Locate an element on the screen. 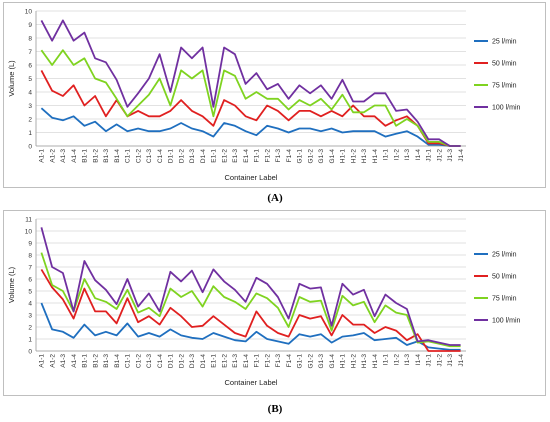 This screenshot has width=550, height=422. x-tick-label: H1-3 is located at coordinates (364, 361).